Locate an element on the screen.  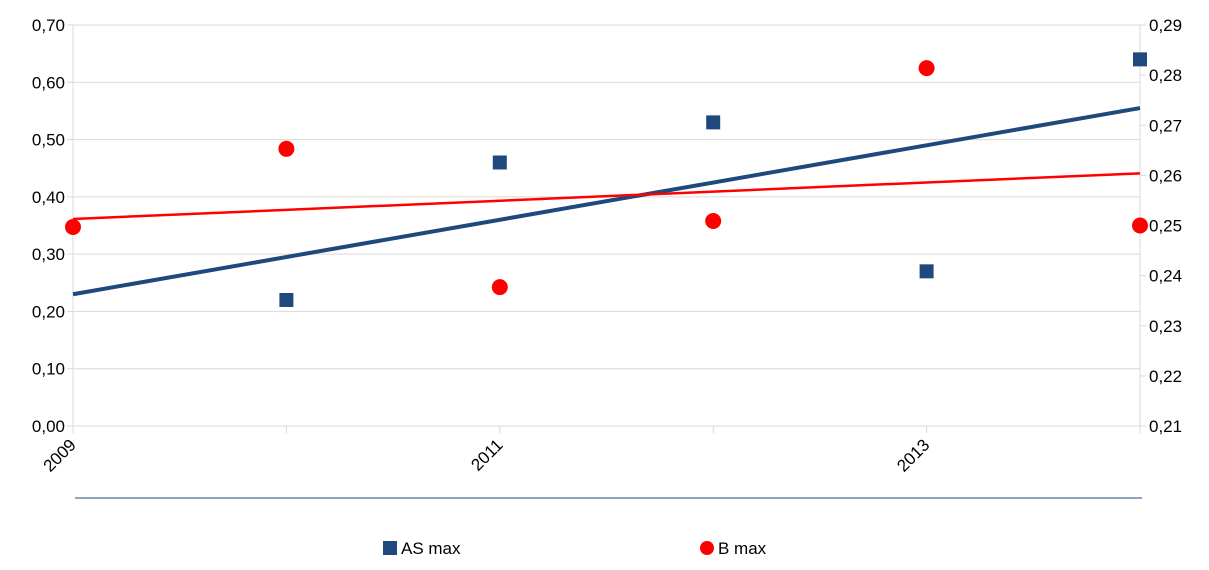
x-tick-label: 2009 is located at coordinates (60, 455).